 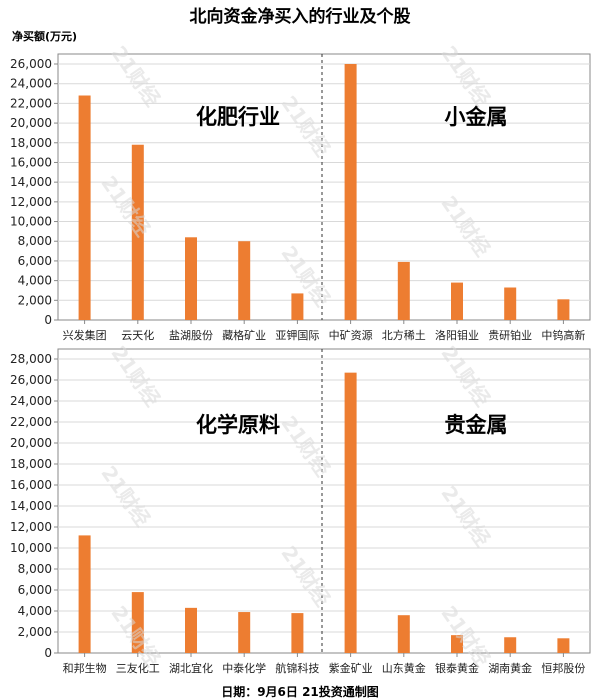 What do you see at coordinates (476, 425) in the screenshot?
I see `group-label: 贵金属` at bounding box center [476, 425].